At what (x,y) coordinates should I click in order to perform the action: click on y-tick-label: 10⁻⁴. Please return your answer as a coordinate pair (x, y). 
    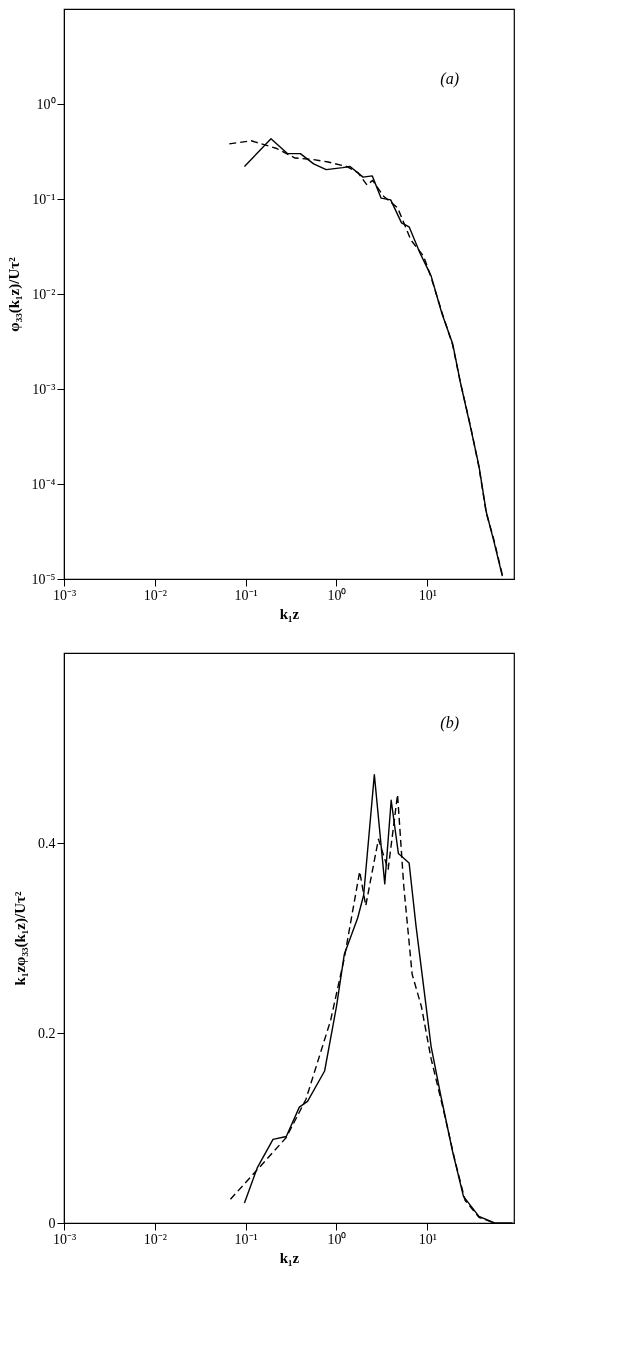
    Looking at the image, I should click on (43, 484).